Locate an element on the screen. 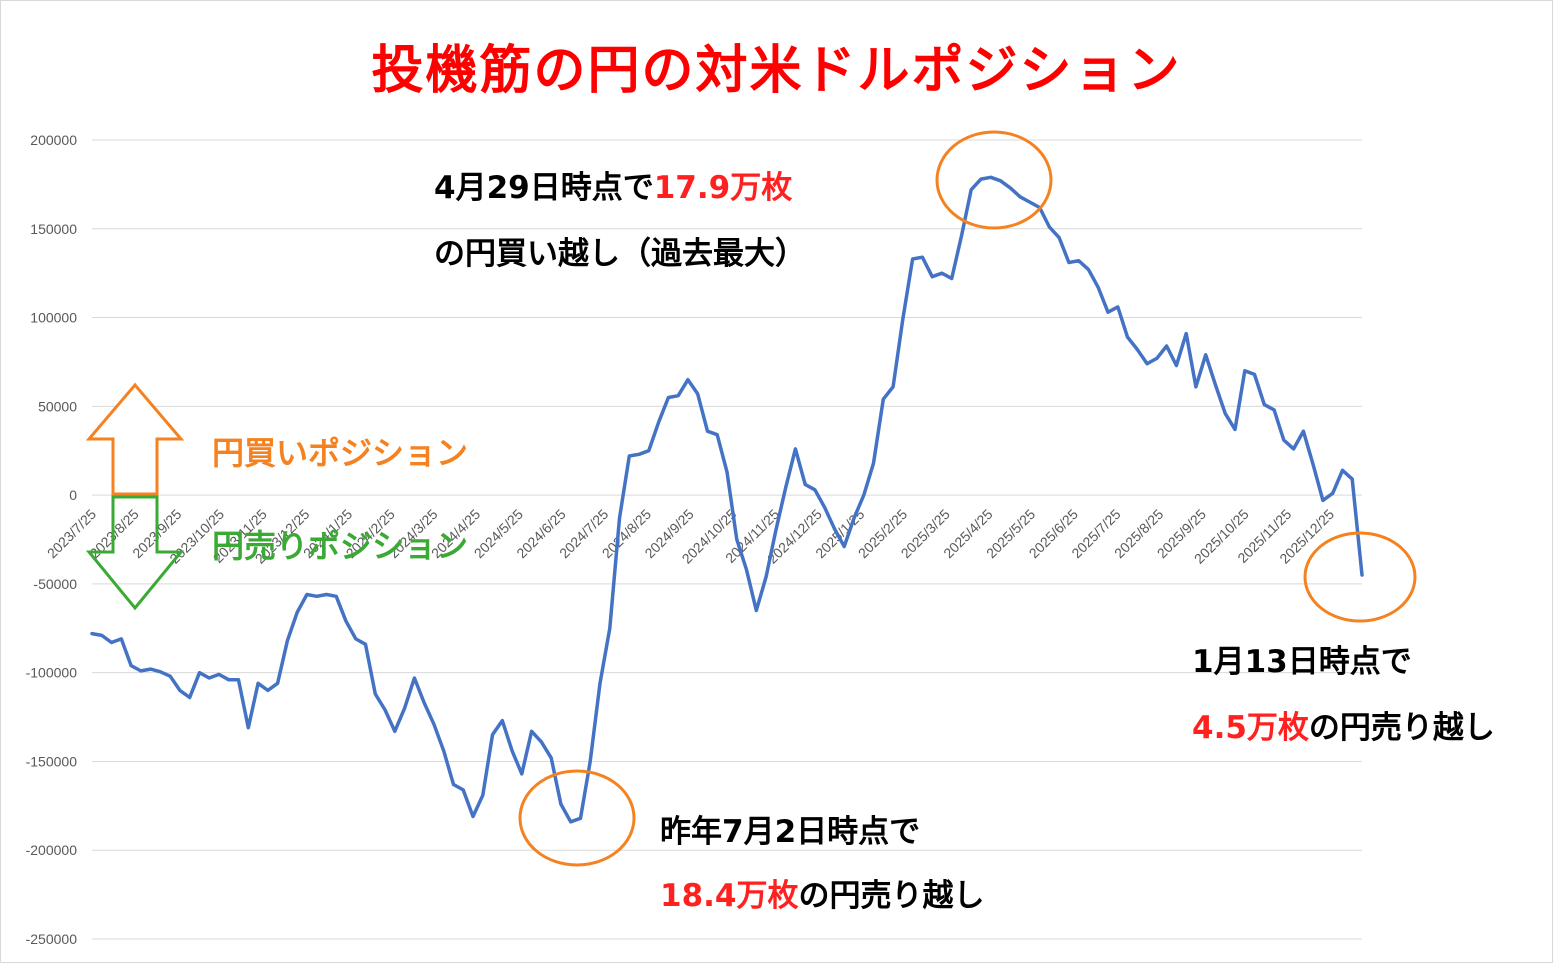 The height and width of the screenshot is (963, 1553). y-tick-label: -250000 is located at coordinates (52, 939).